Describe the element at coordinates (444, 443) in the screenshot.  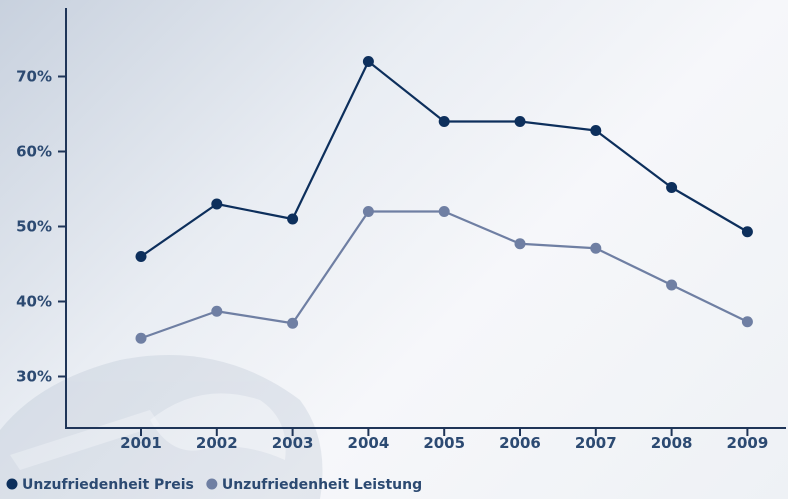
I see `x-tick-label: 2005` at that location.